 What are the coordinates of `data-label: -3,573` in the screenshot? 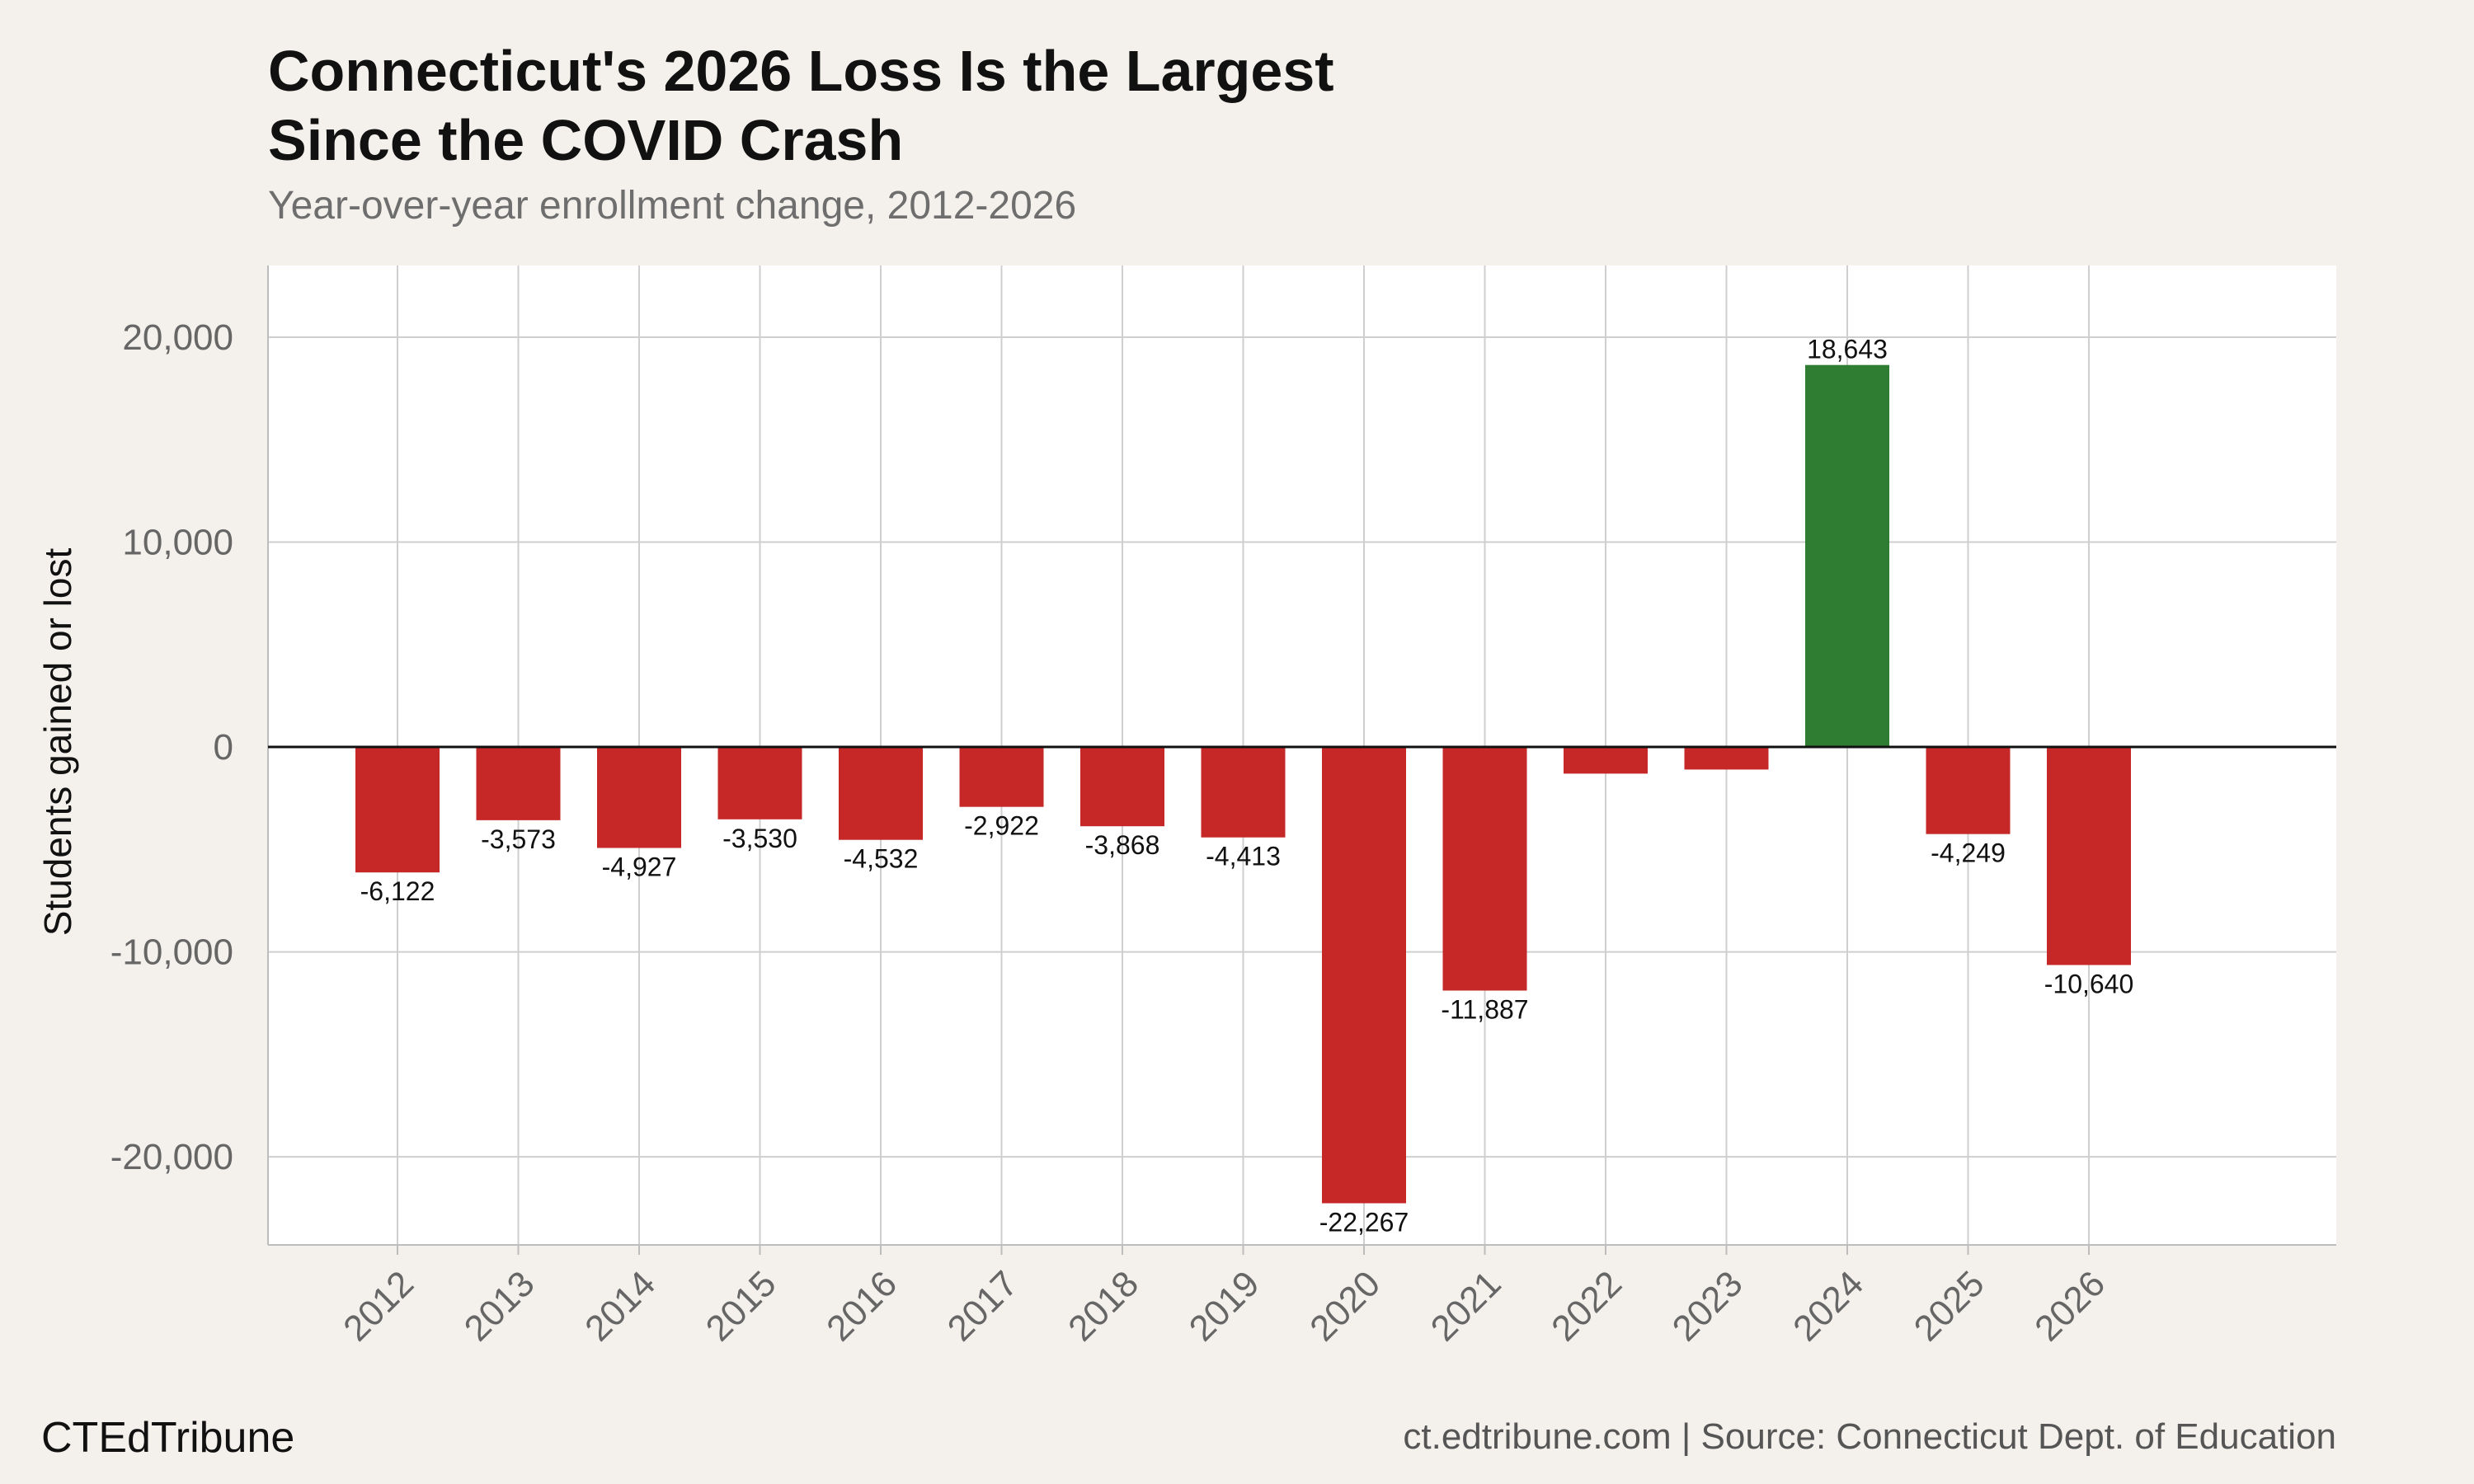 It's located at (518, 839).